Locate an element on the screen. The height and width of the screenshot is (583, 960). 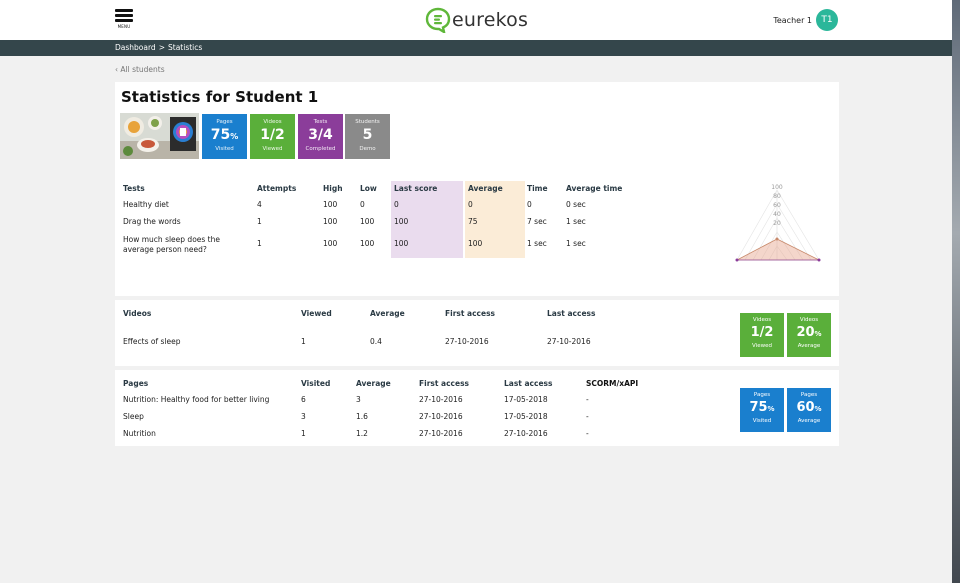
back-link-label: All students is located at coordinates (142, 69).